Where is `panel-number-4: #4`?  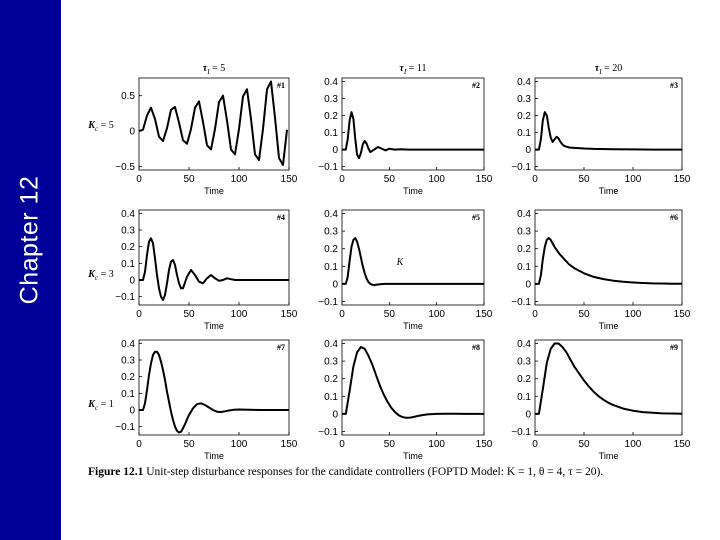
panel-number-4: #4 is located at coordinates (281, 217).